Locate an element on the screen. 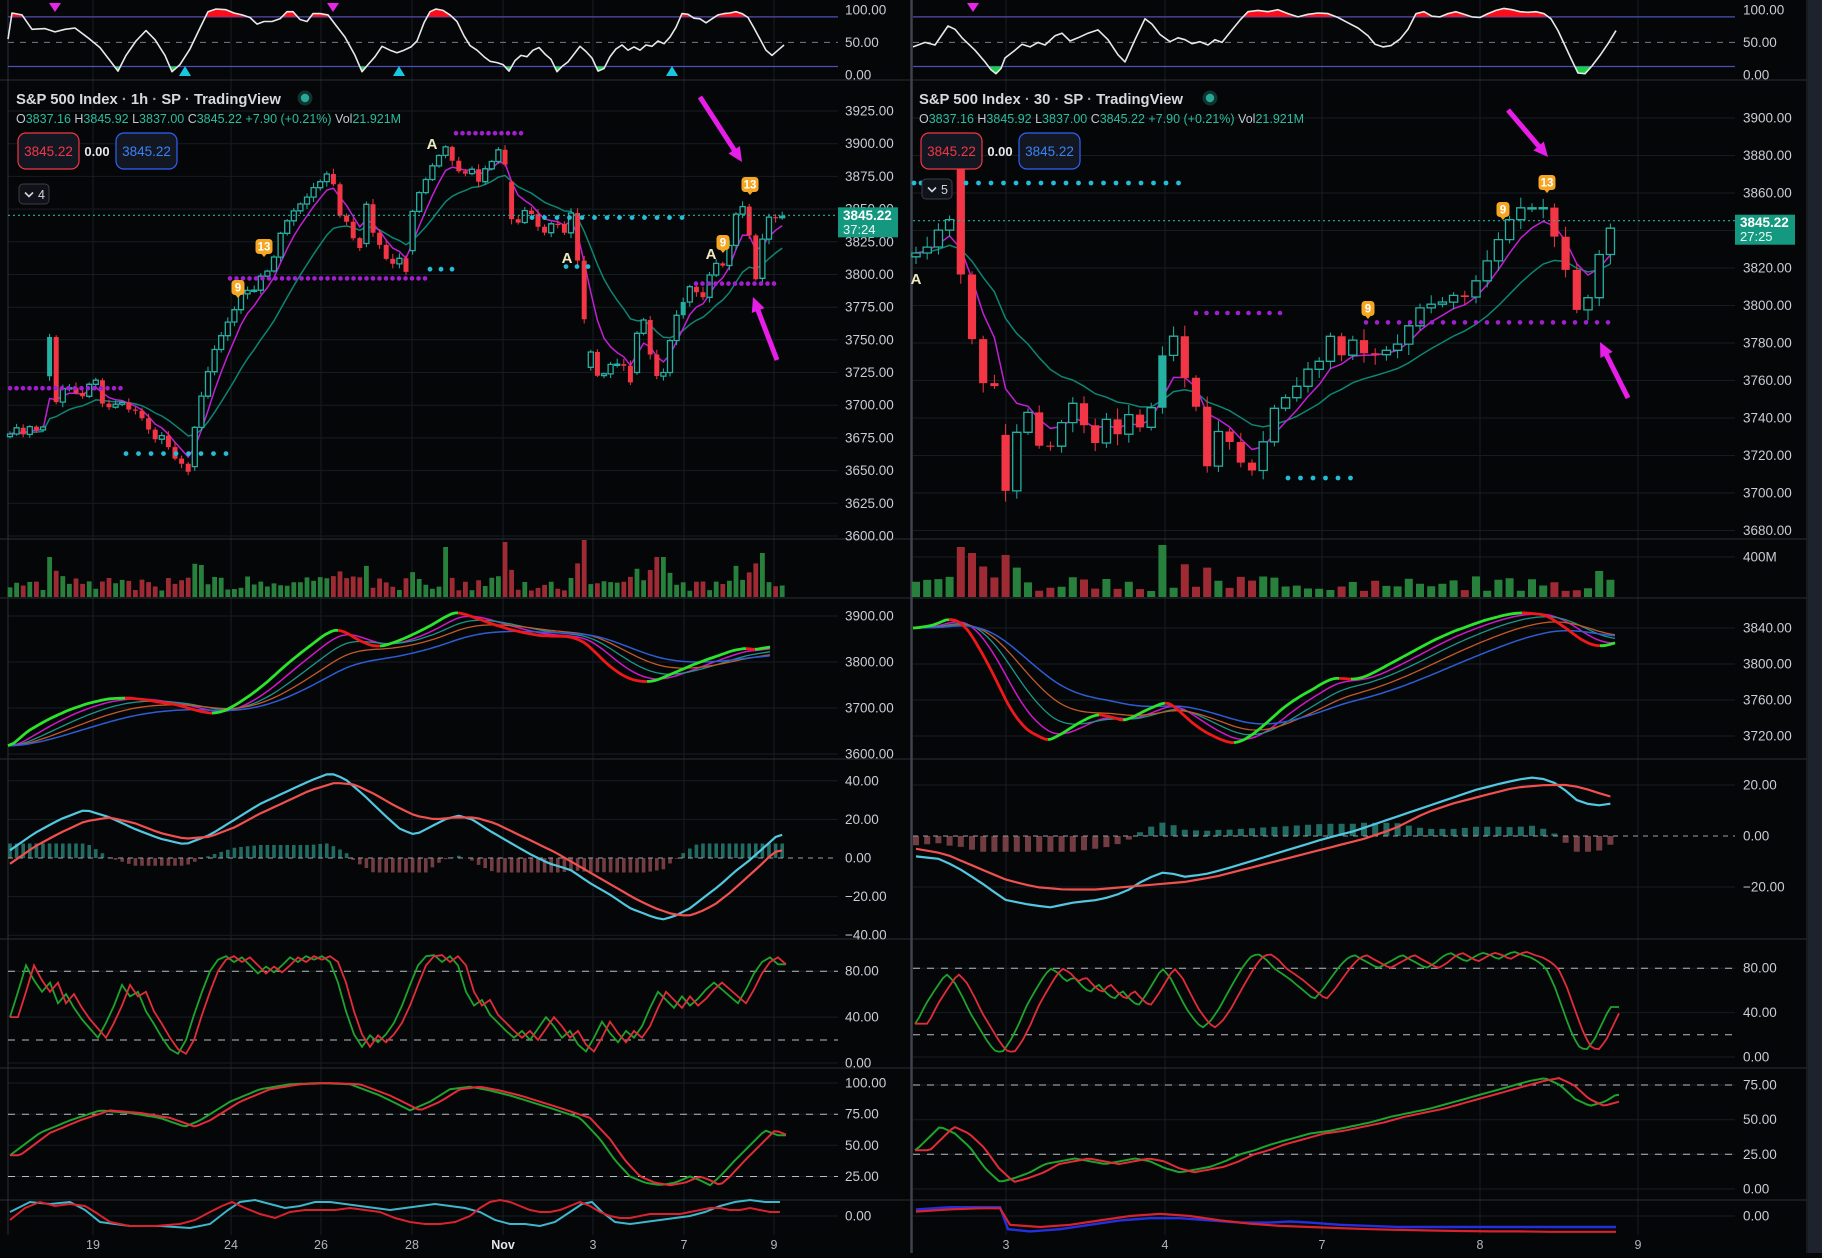  svg-text: 28 is located at coordinates (412, 1245).